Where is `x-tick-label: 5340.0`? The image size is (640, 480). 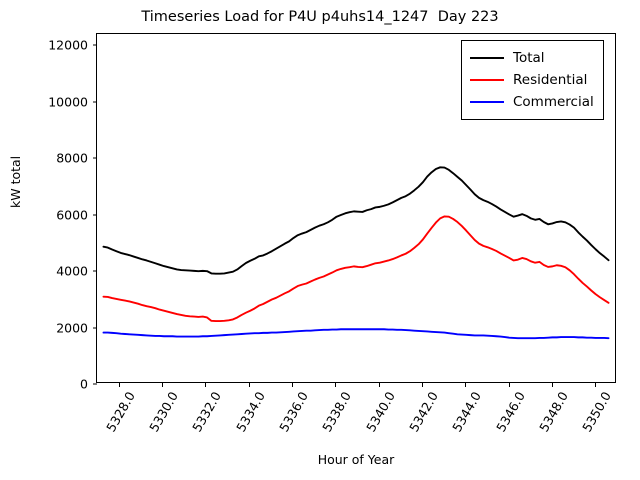
x-tick-label: 5340.0 is located at coordinates (380, 412).